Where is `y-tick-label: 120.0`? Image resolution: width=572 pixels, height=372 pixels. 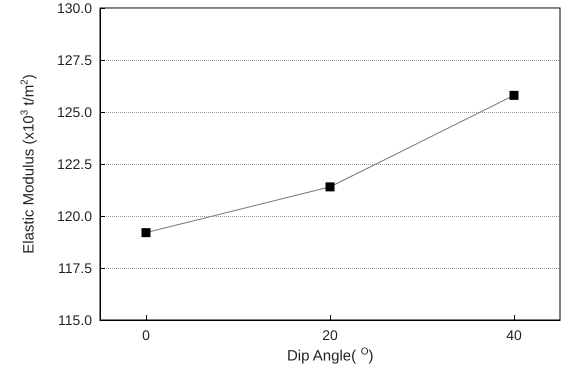 y-tick-label: 120.0 is located at coordinates (74, 216).